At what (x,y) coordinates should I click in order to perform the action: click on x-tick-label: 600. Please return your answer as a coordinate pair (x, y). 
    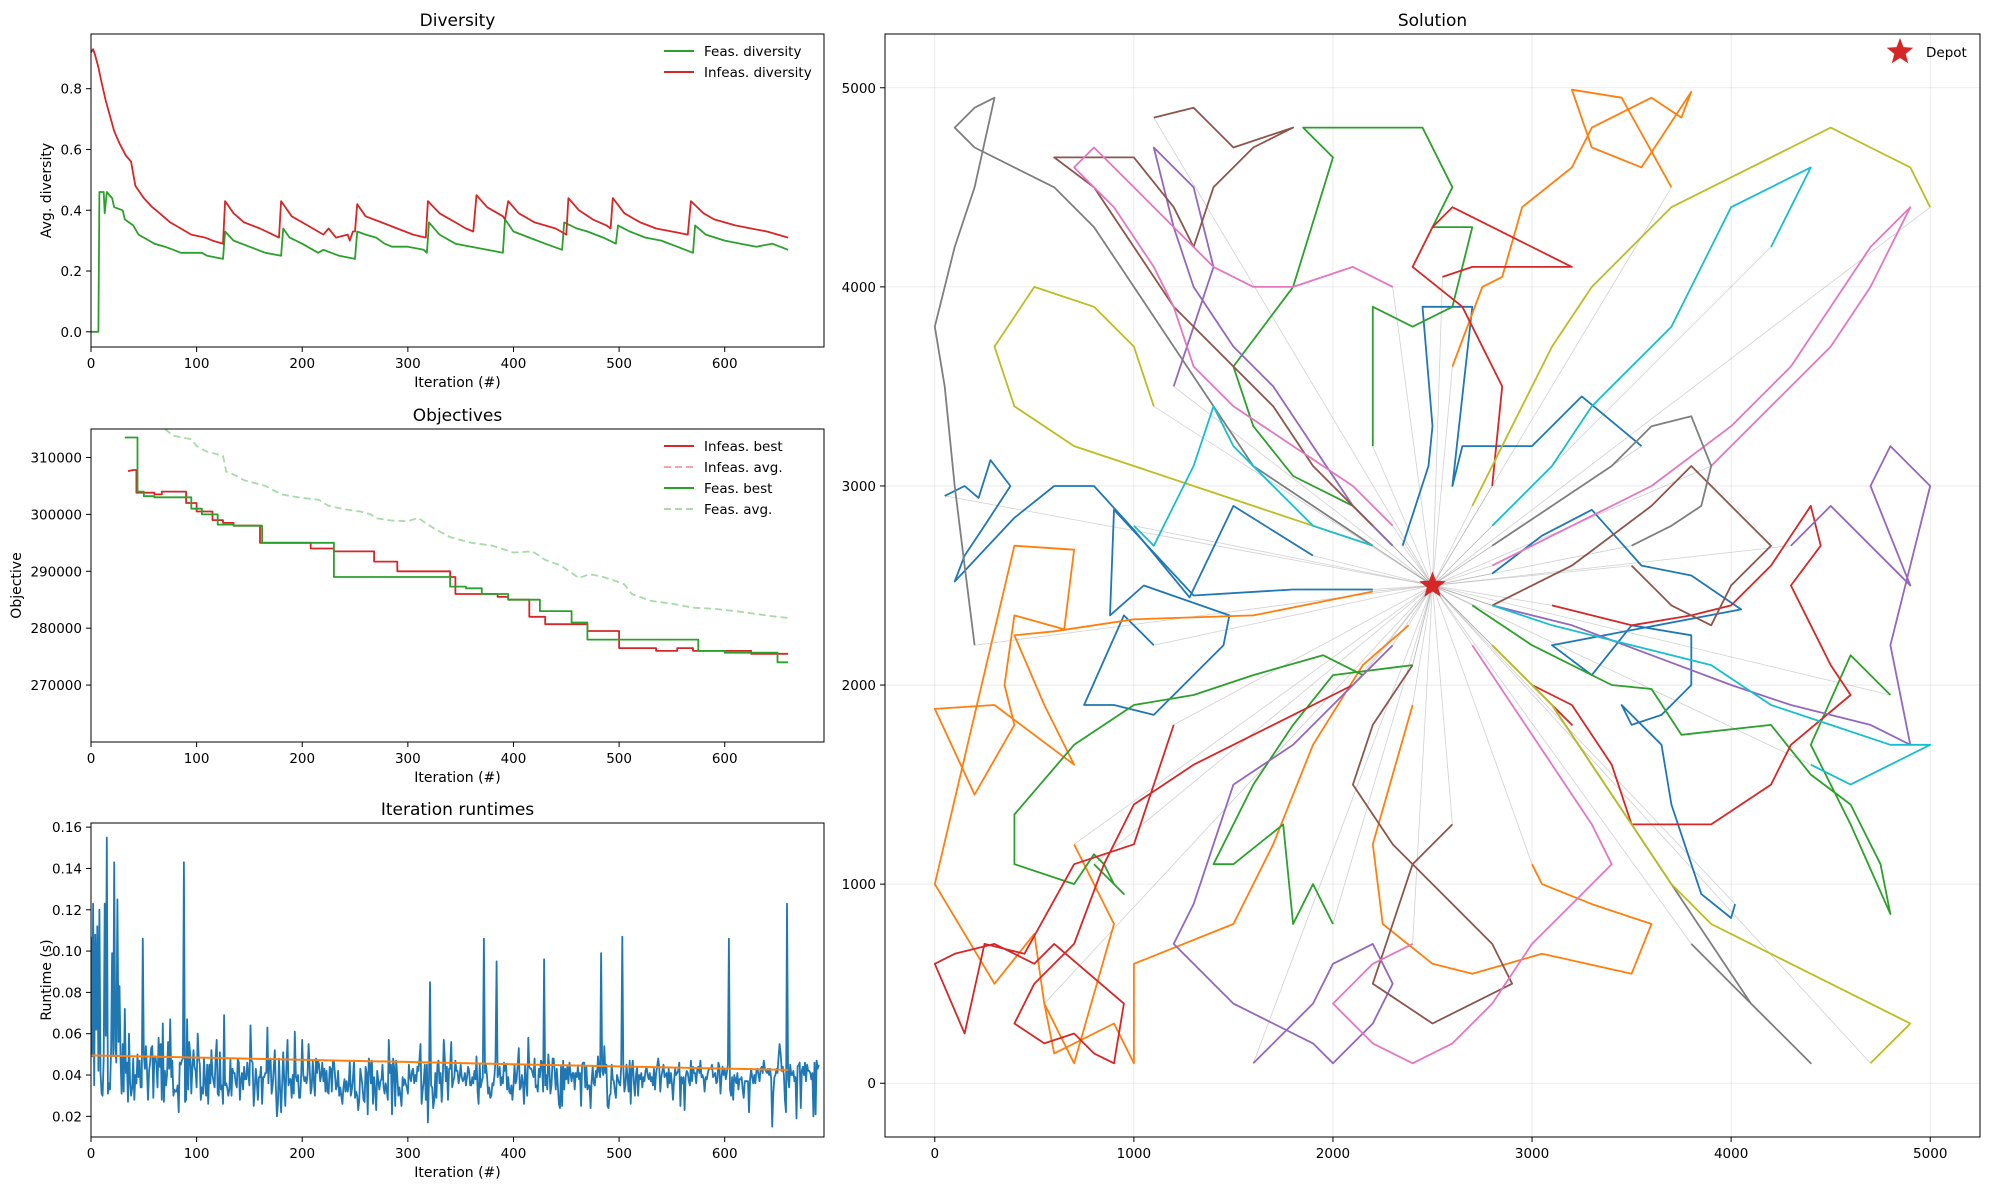
    Looking at the image, I should click on (725, 364).